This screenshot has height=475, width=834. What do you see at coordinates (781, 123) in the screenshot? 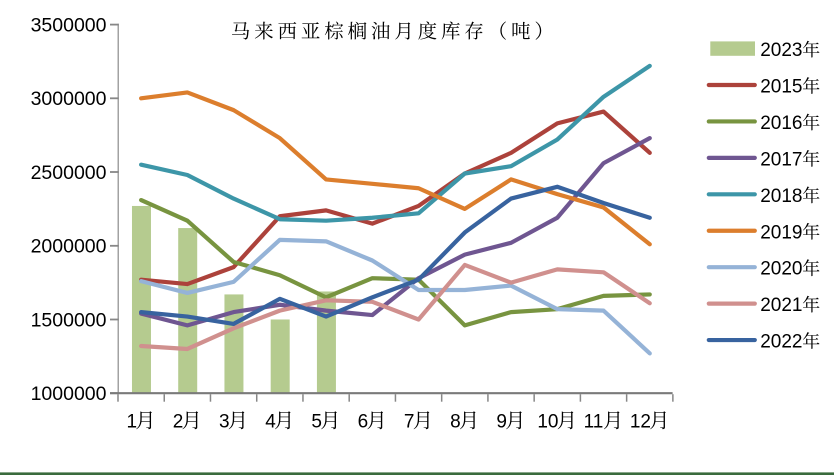
I see `svg-text: 2016` at bounding box center [781, 123].